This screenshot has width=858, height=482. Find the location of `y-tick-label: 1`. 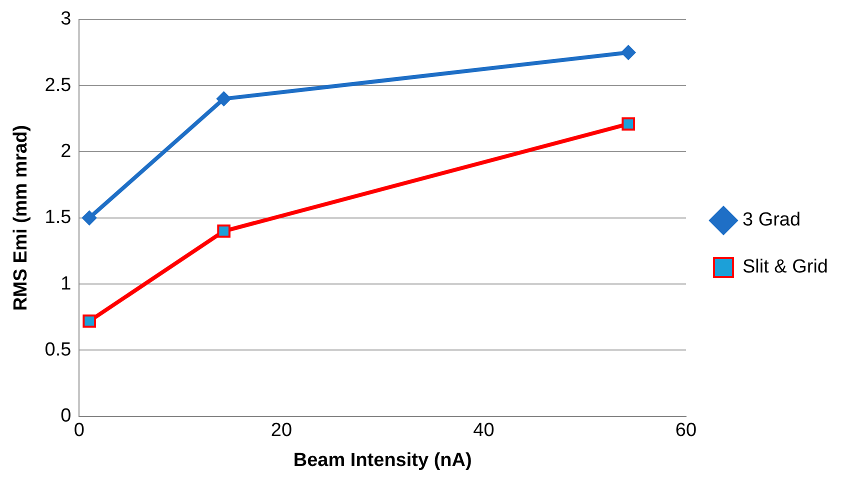

y-tick-label: 1 is located at coordinates (66, 283).